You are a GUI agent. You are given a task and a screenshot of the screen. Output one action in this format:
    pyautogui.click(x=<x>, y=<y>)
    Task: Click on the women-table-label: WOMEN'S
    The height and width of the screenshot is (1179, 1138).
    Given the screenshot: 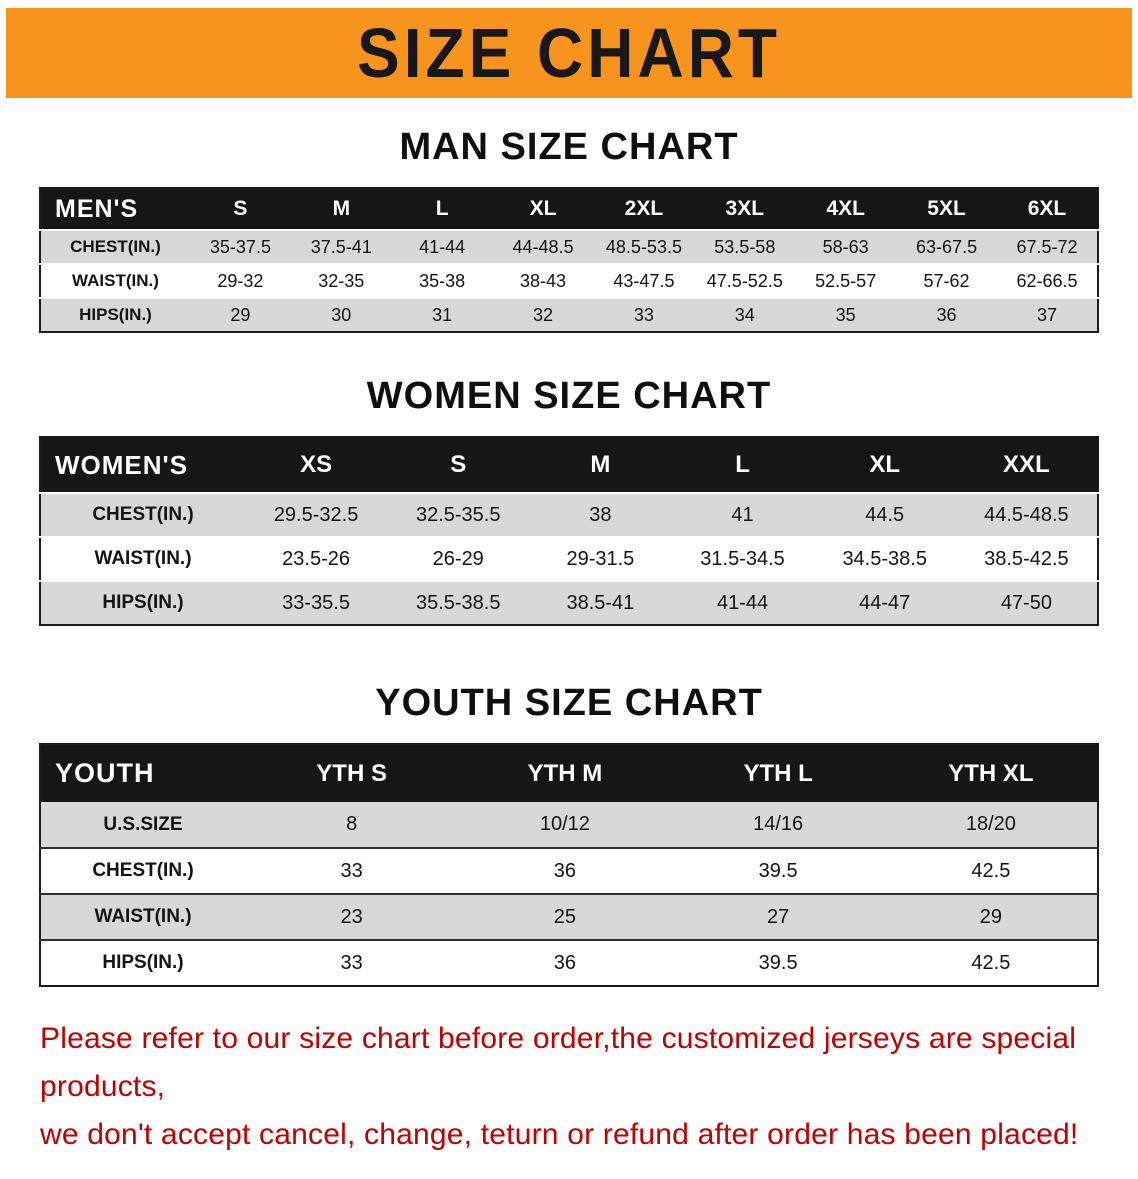 What is the action you would take?
    pyautogui.click(x=142, y=465)
    